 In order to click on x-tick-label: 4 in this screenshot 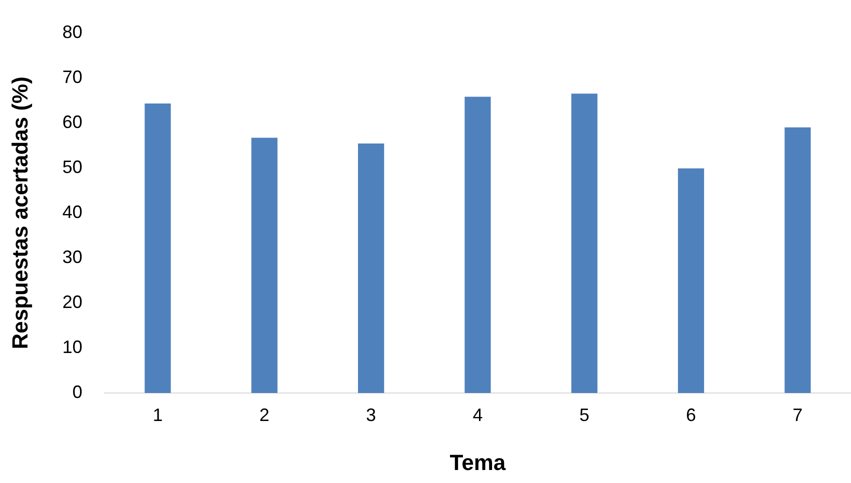, I will do `click(477, 414)`.